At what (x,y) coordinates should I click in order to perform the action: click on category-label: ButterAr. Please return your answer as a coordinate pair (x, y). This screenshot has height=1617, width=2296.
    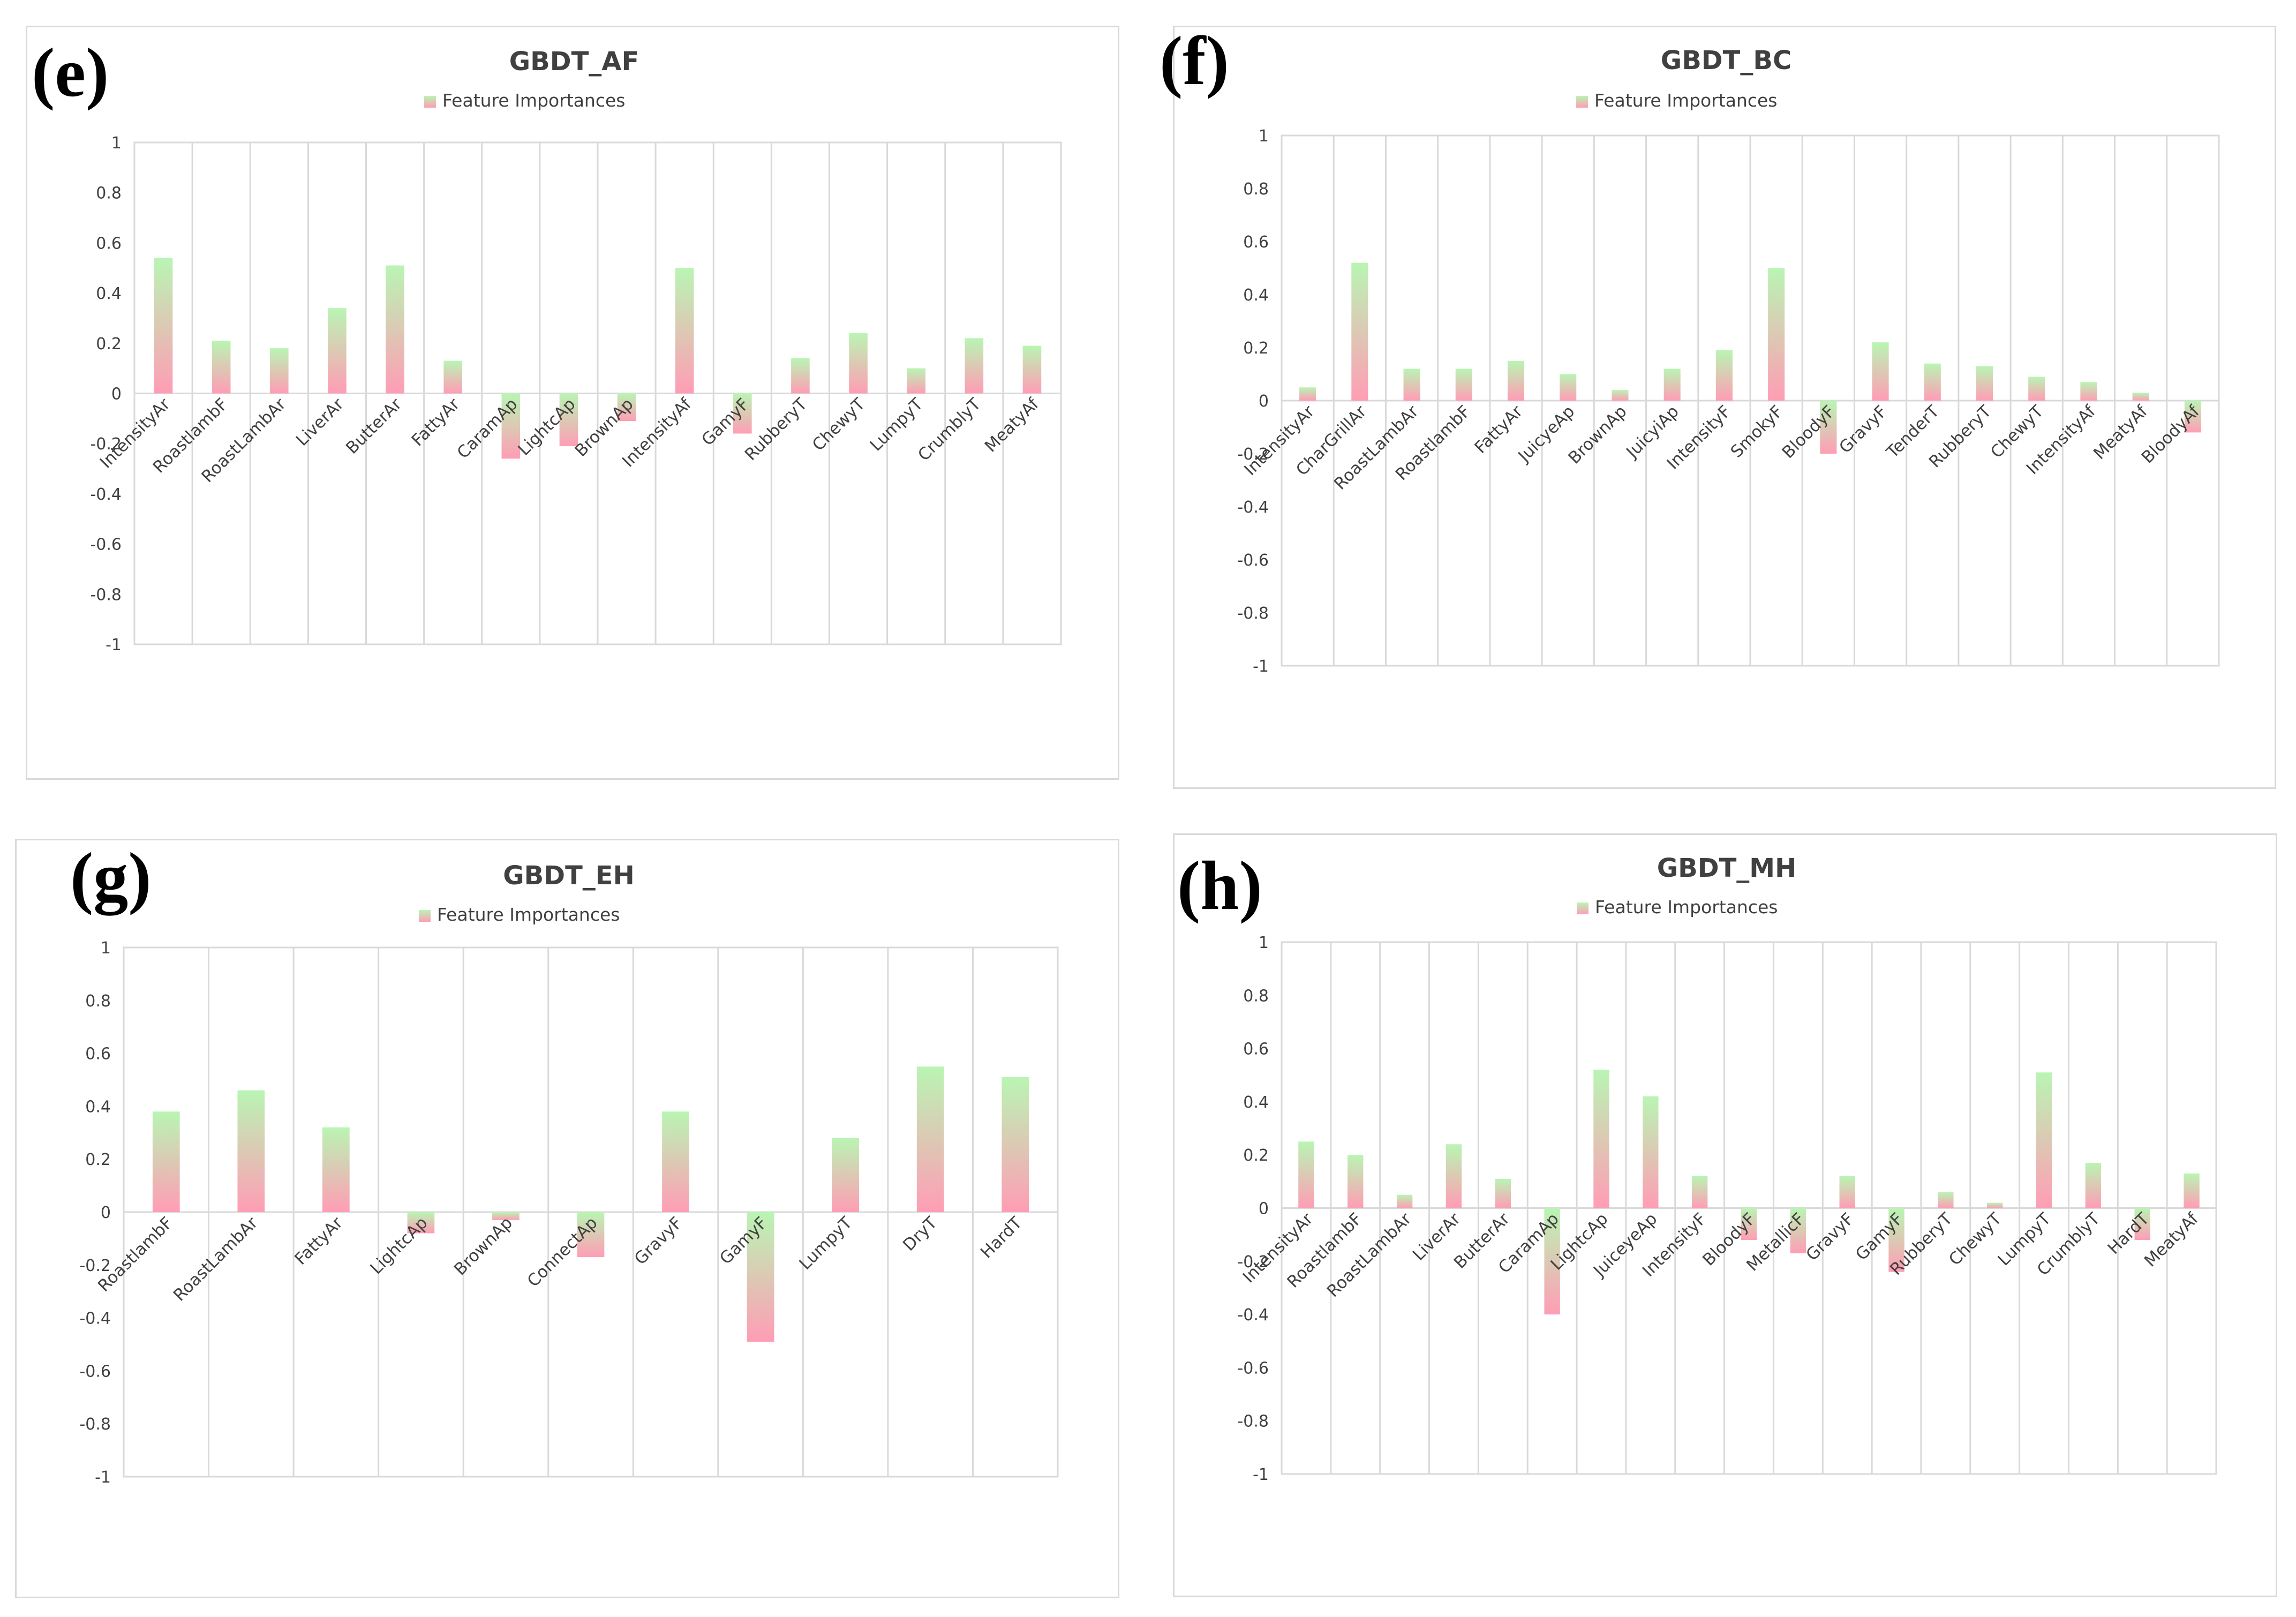
    Looking at the image, I should click on (373, 426).